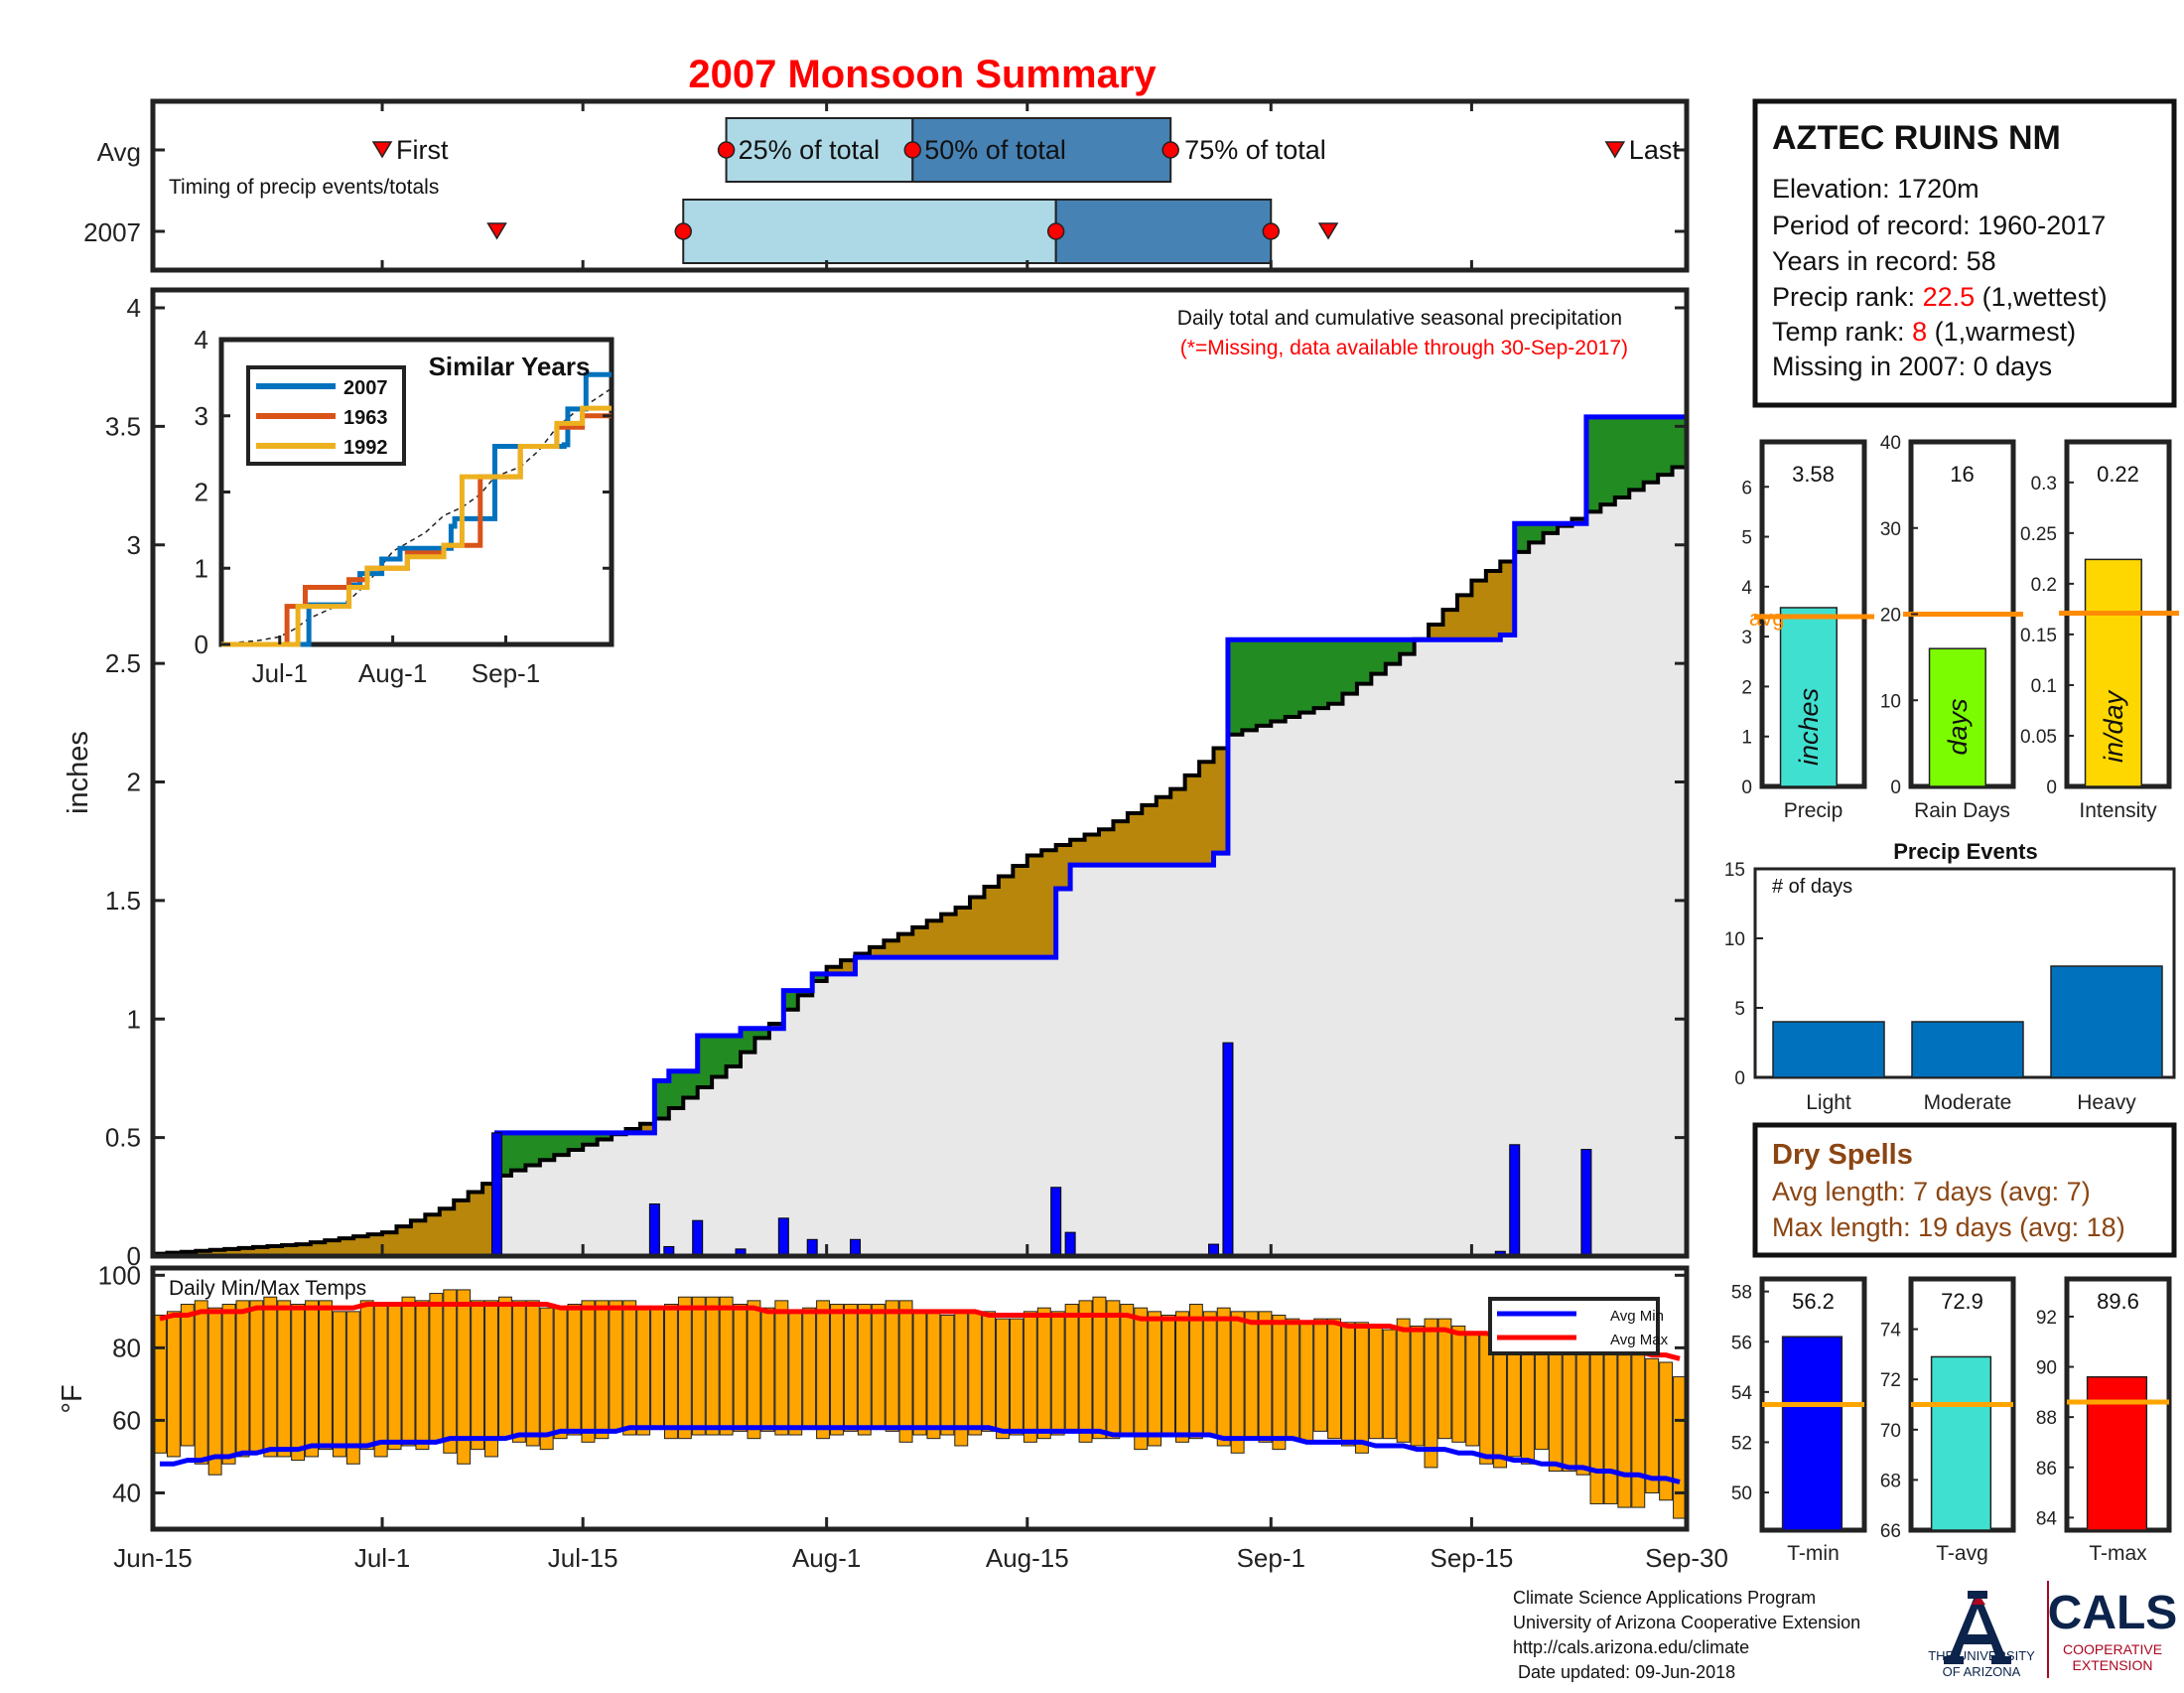 This screenshot has width=2184, height=1693. What do you see at coordinates (1875, 189) in the screenshot?
I see `station-elevation: Elevation: 1720m` at bounding box center [1875, 189].